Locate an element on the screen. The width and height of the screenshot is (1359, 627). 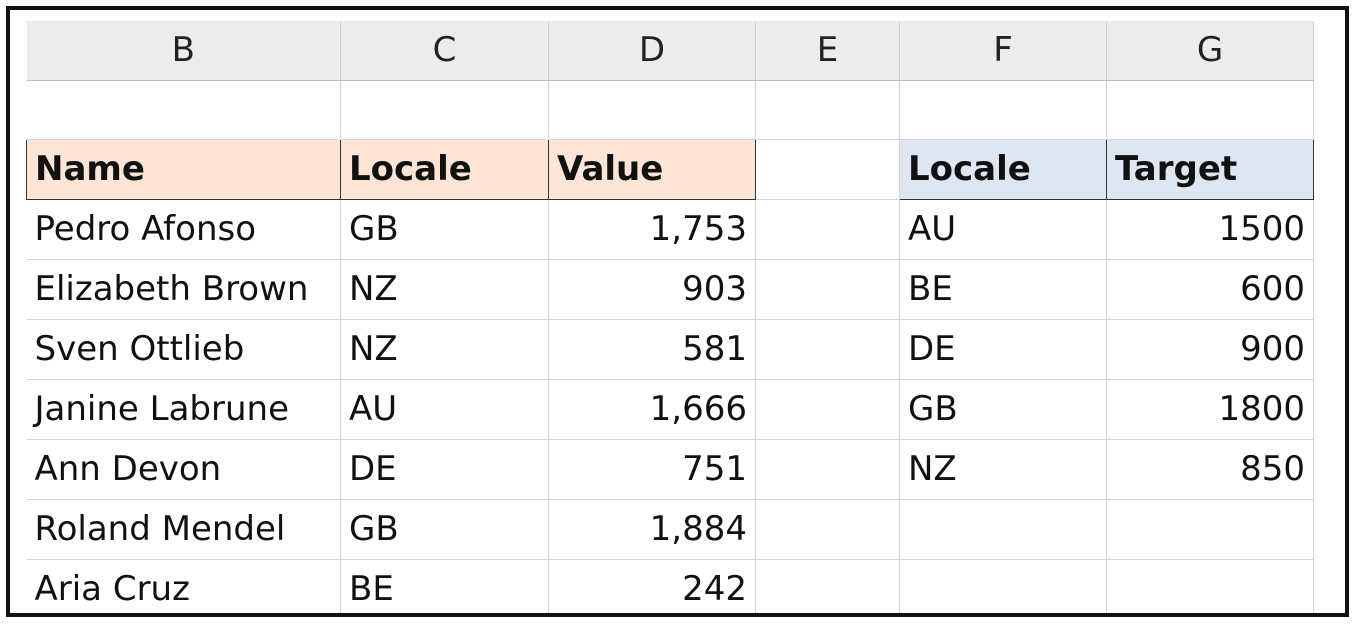
target-cell: 600 is located at coordinates (1210, 289).